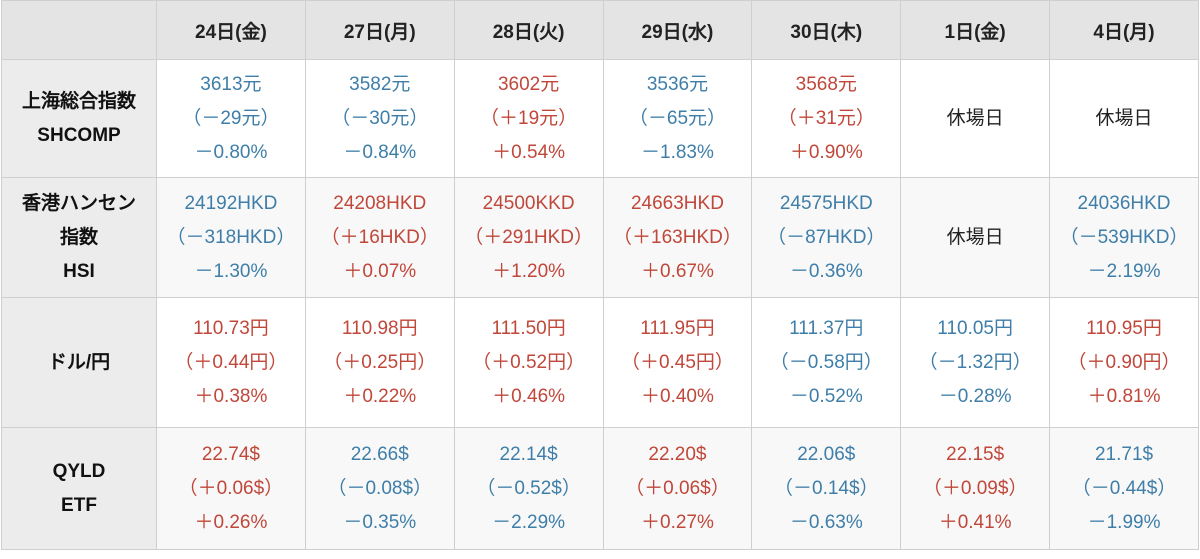  I want to click on value-line: （＋31元）, so click(826, 118).